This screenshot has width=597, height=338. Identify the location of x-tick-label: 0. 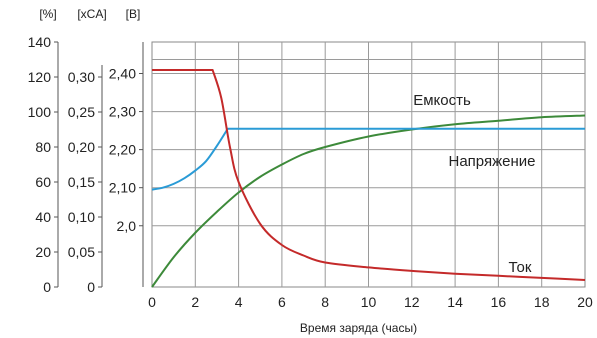
(152, 302).